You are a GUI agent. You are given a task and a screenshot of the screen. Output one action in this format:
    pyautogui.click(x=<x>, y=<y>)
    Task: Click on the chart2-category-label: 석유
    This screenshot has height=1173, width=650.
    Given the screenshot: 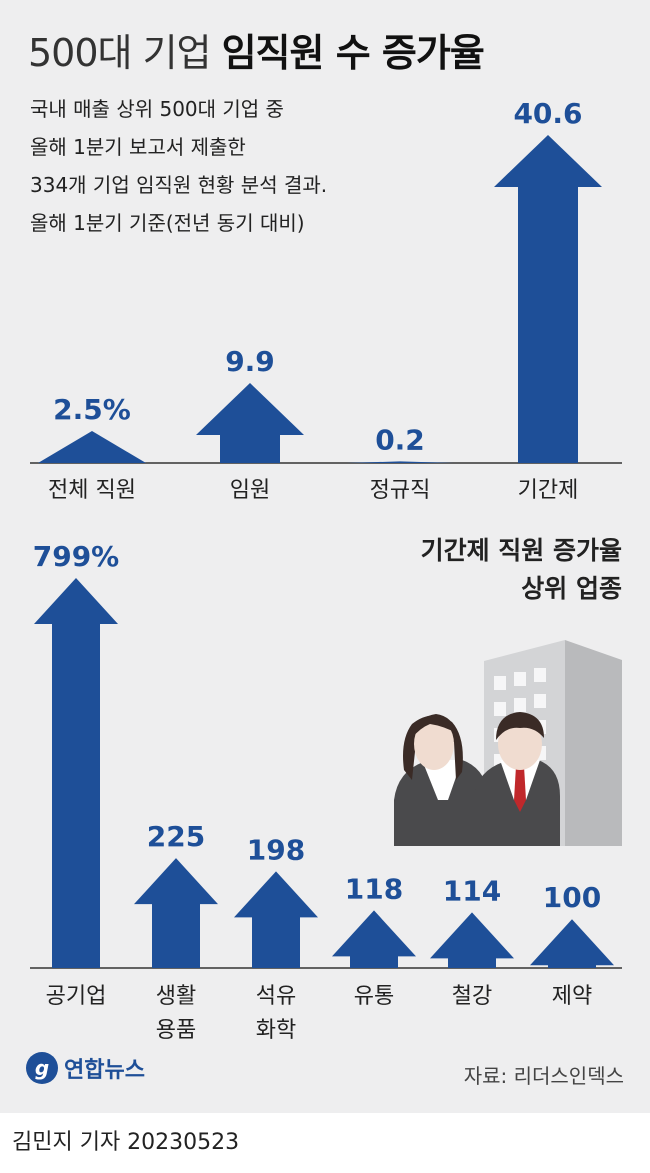 What is the action you would take?
    pyautogui.click(x=276, y=996)
    